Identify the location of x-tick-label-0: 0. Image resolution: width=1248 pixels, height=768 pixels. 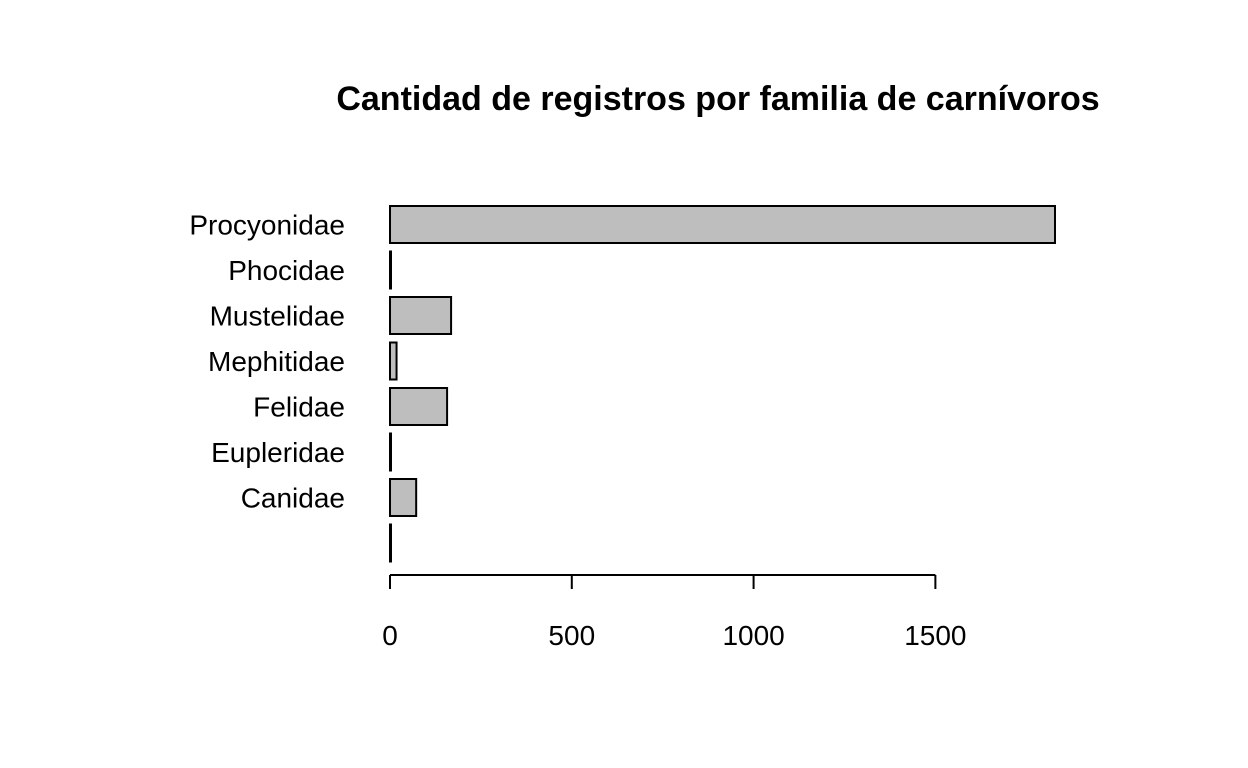
(390, 635).